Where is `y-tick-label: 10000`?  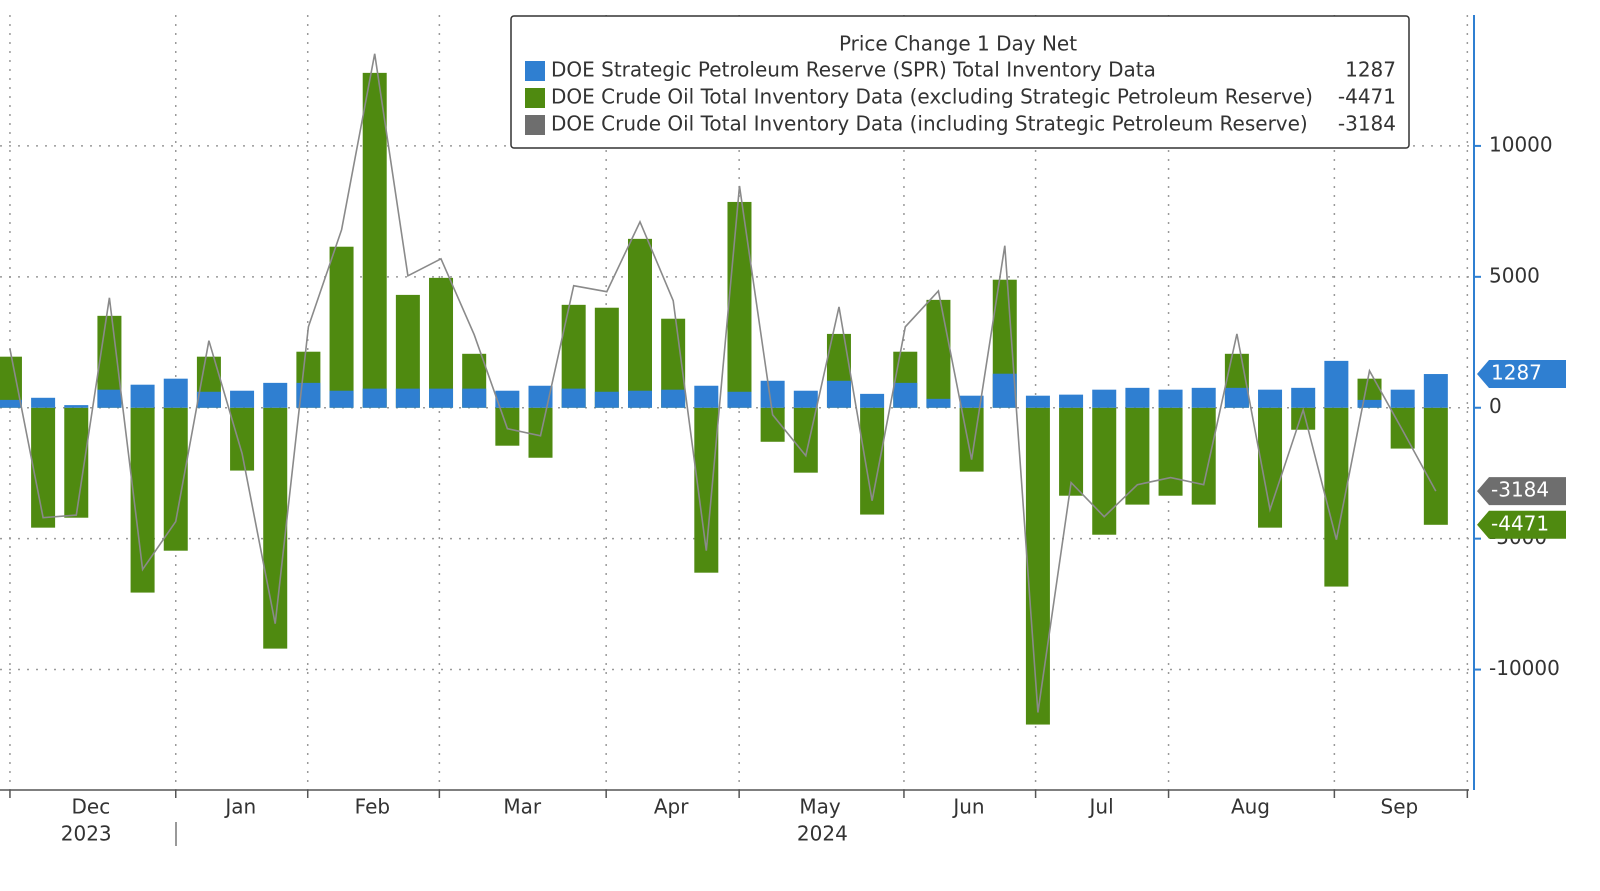
y-tick-label: 10000 is located at coordinates (1521, 144).